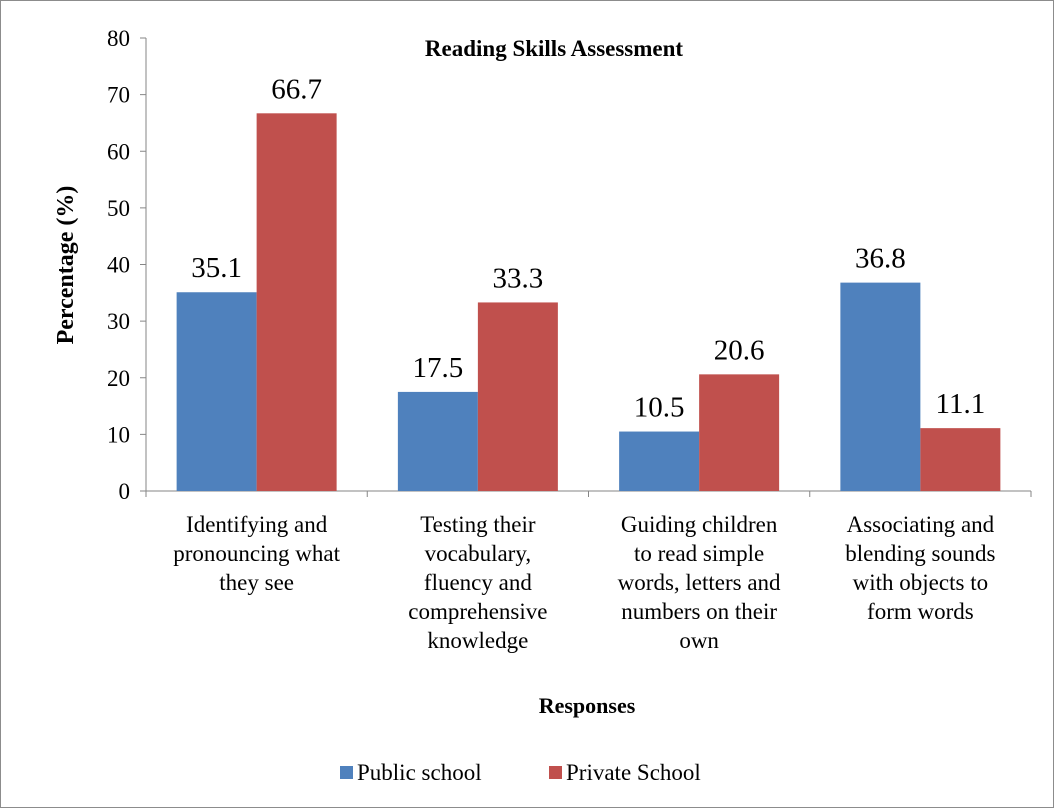 The image size is (1054, 809). Describe the element at coordinates (256, 582) in the screenshot. I see `x-tick-label: they see` at that location.